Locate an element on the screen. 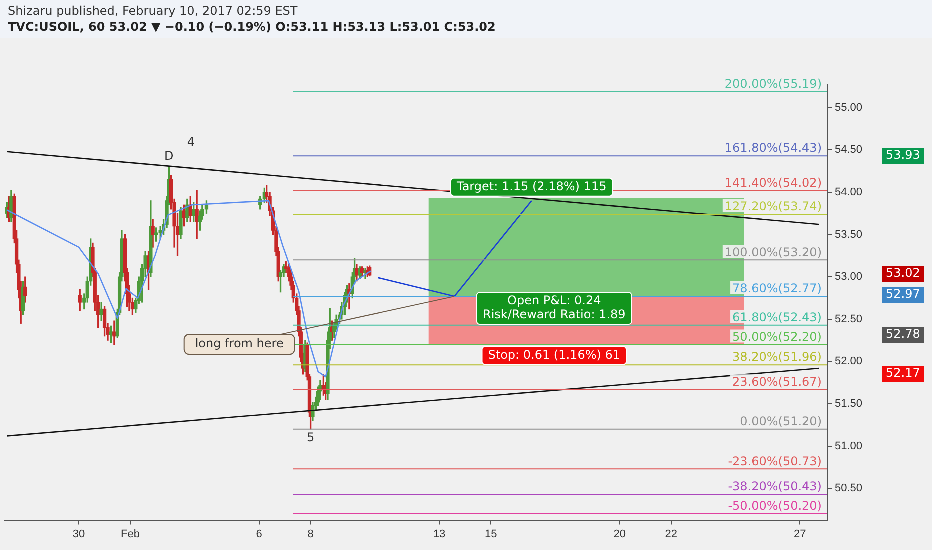 The height and width of the screenshot is (550, 932). x-tick-label: 30 is located at coordinates (79, 534).